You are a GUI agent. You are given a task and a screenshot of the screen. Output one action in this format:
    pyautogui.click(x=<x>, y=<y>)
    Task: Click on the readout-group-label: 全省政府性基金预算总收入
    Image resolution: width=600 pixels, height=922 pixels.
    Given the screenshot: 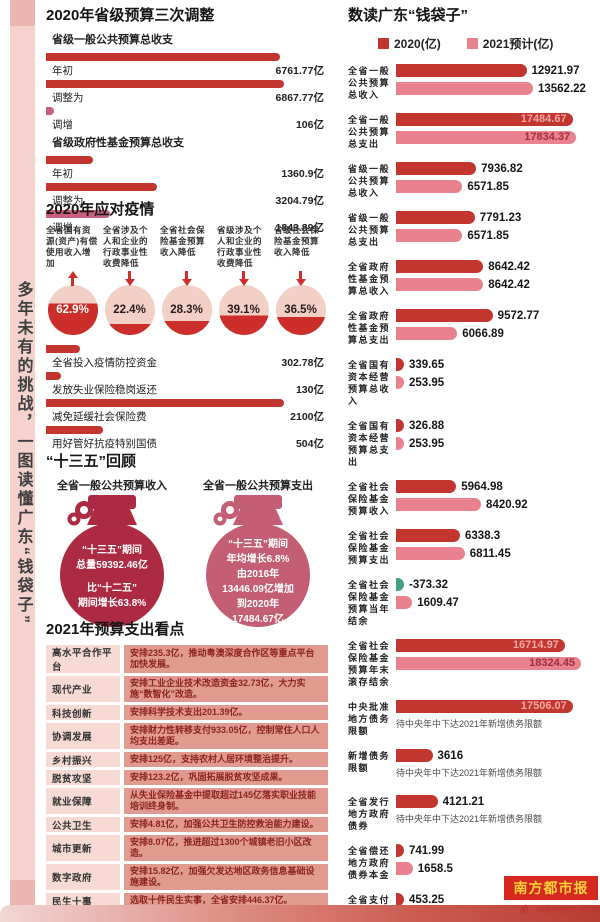 What is the action you would take?
    pyautogui.click(x=369, y=279)
    